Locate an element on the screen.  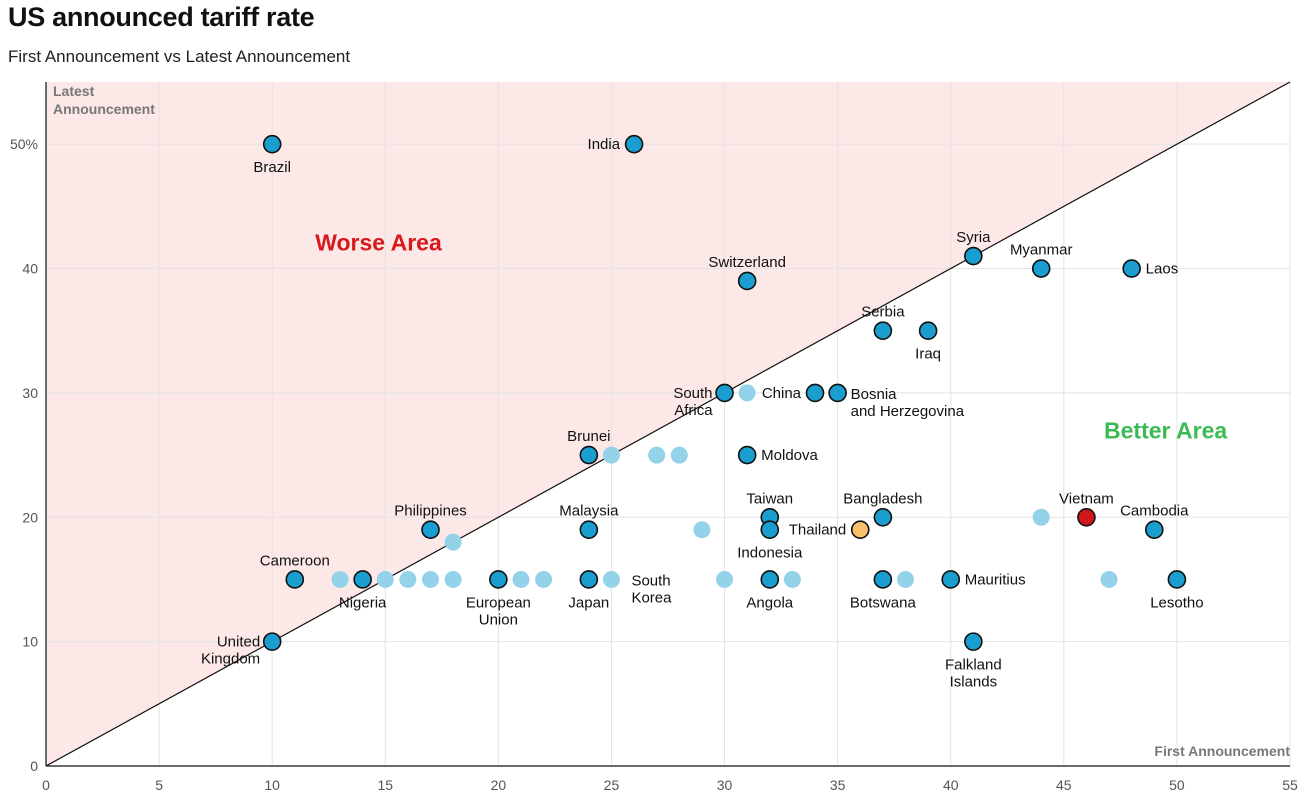
x-tick-label: 35 is located at coordinates (838, 785).